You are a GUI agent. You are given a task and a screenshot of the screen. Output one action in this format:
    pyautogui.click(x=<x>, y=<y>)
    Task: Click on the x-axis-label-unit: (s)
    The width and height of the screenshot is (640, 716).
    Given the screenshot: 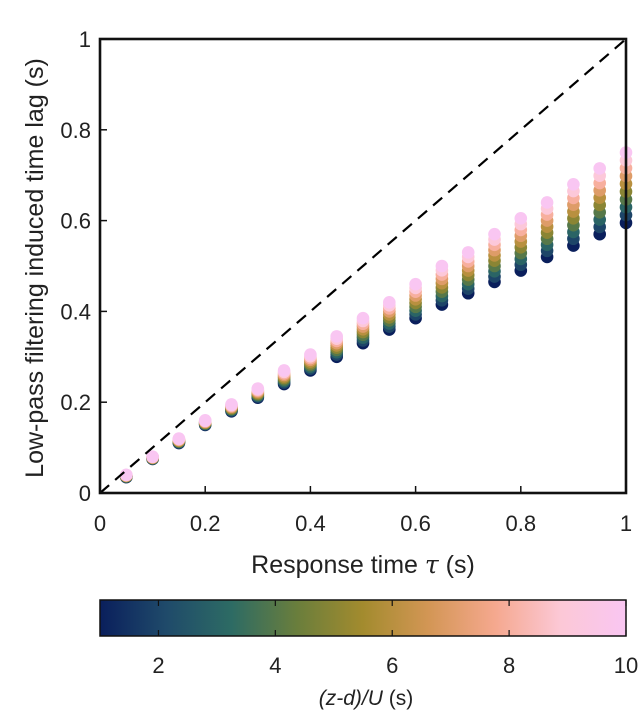 What is the action you would take?
    pyautogui.click(x=460, y=565)
    